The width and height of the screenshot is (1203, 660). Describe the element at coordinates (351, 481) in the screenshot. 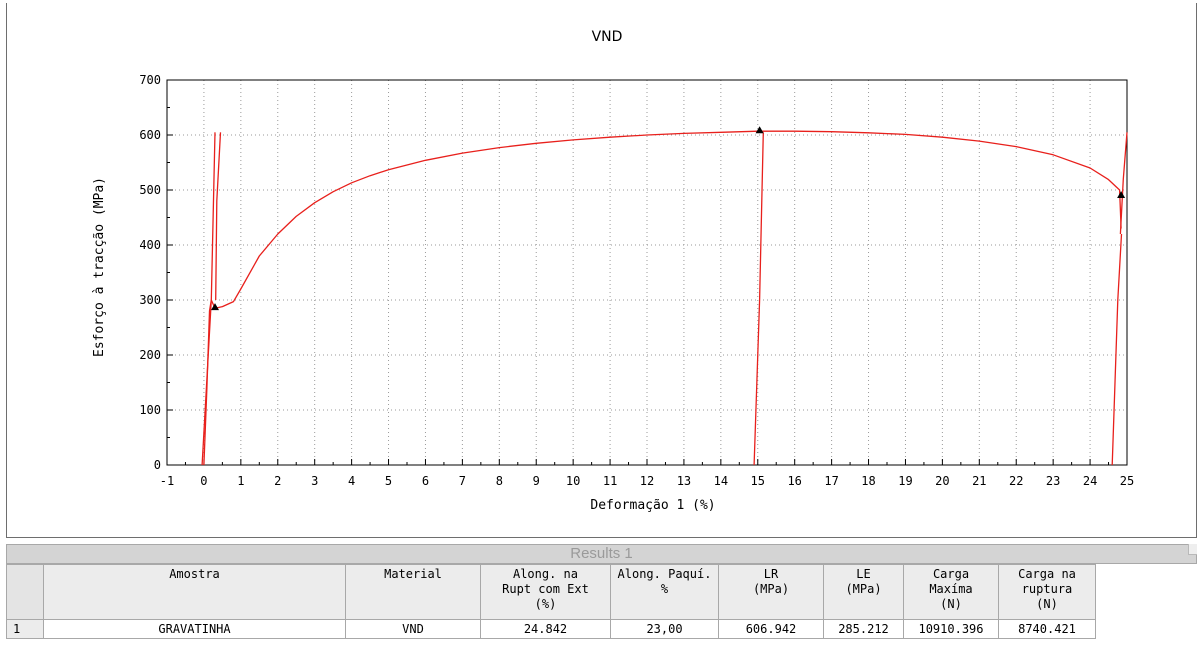

I see `x-tick-label: 4` at that location.